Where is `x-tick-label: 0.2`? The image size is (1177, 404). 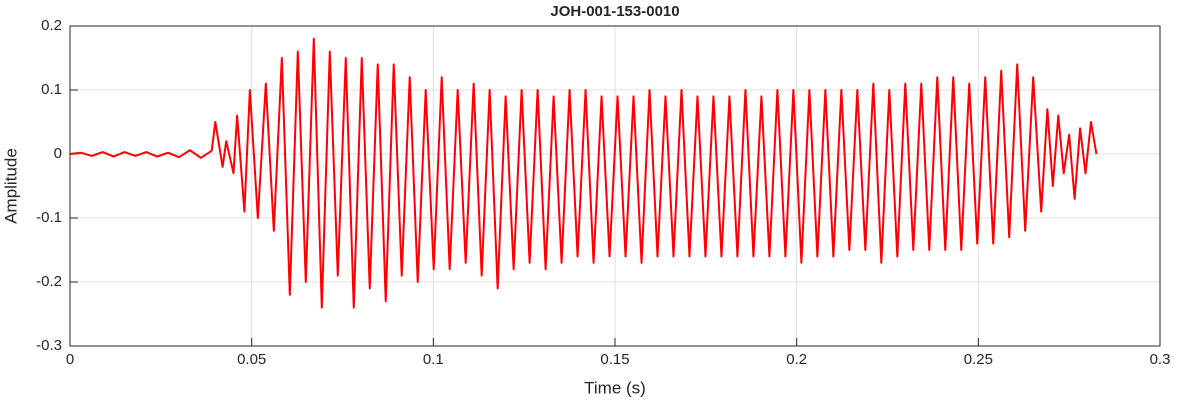
x-tick-label: 0.2 is located at coordinates (796, 359).